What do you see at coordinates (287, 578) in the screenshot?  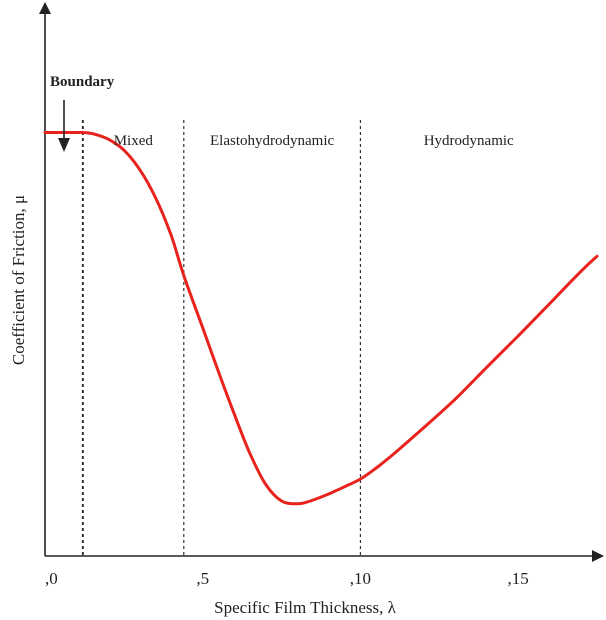 I see `x-tick-labels: ,0 ,5 ,10 ,15` at bounding box center [287, 578].